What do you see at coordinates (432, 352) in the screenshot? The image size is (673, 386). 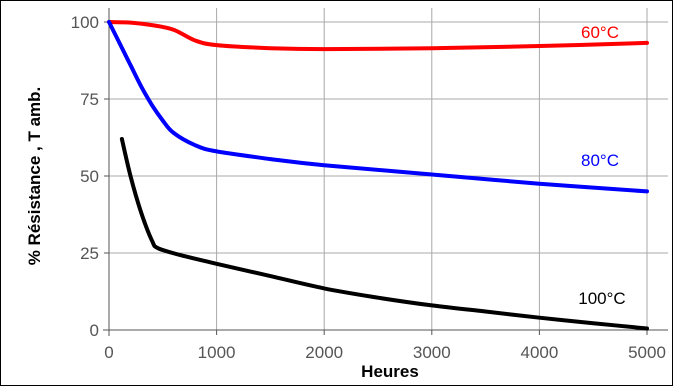 I see `x-tick-label: 3000` at bounding box center [432, 352].